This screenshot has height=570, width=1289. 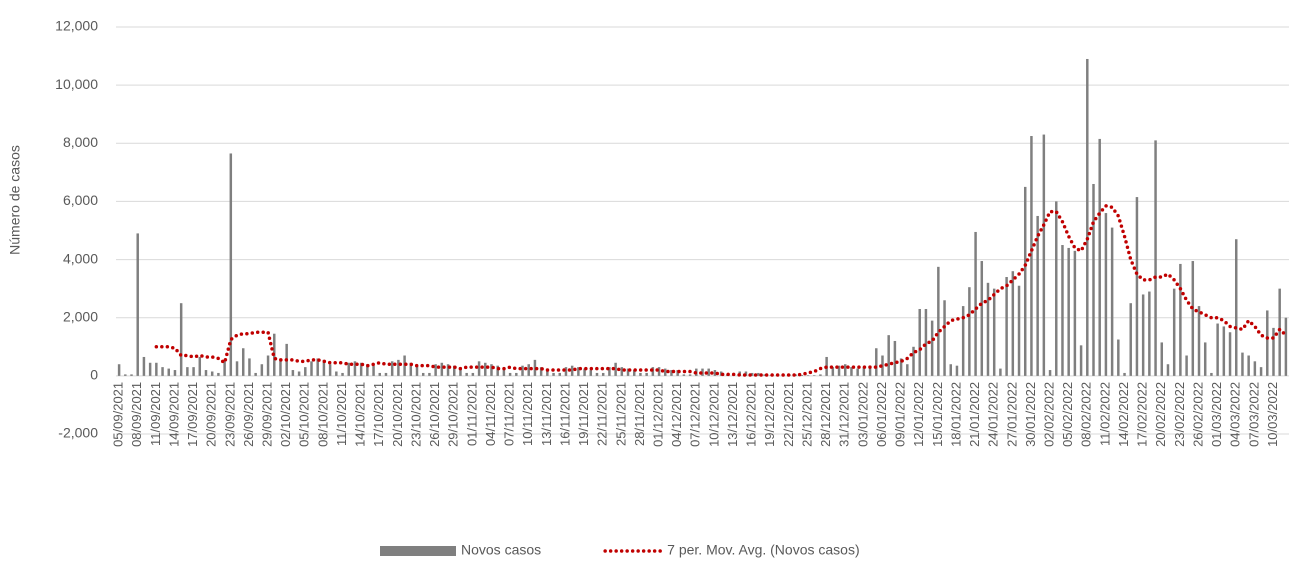 What do you see at coordinates (713, 414) in the screenshot?
I see `x-tick-label: 10/12/2021` at bounding box center [713, 414].